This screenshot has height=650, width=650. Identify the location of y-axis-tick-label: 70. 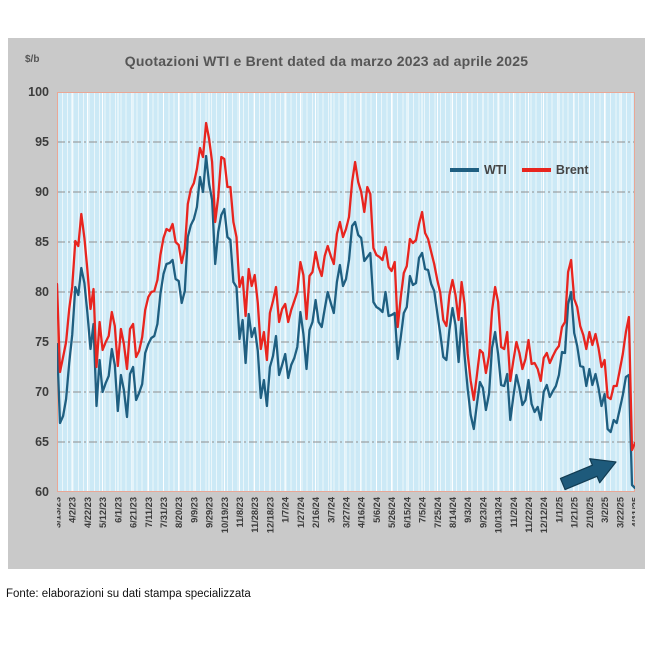
(42, 392).